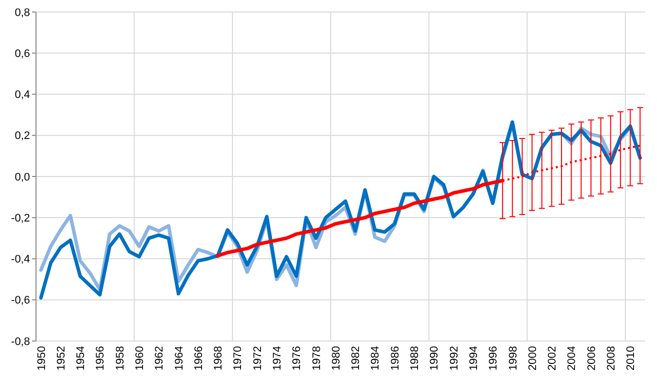 The image size is (657, 384). I want to click on x-tick-label: 1950, so click(42, 358).